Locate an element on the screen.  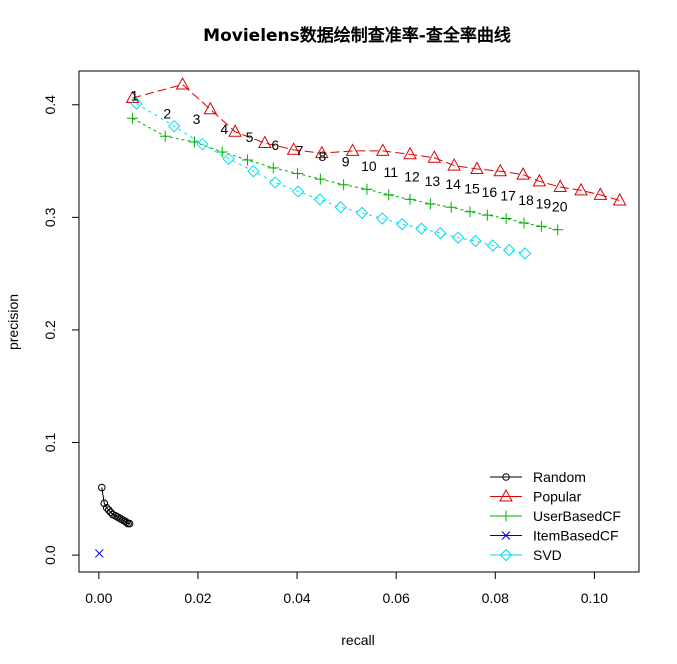
point-number-labels: 12 34 5 6 7 8 9 10 11 12 13 14 15 16 17 18 19 20 is located at coordinates (349, 150).